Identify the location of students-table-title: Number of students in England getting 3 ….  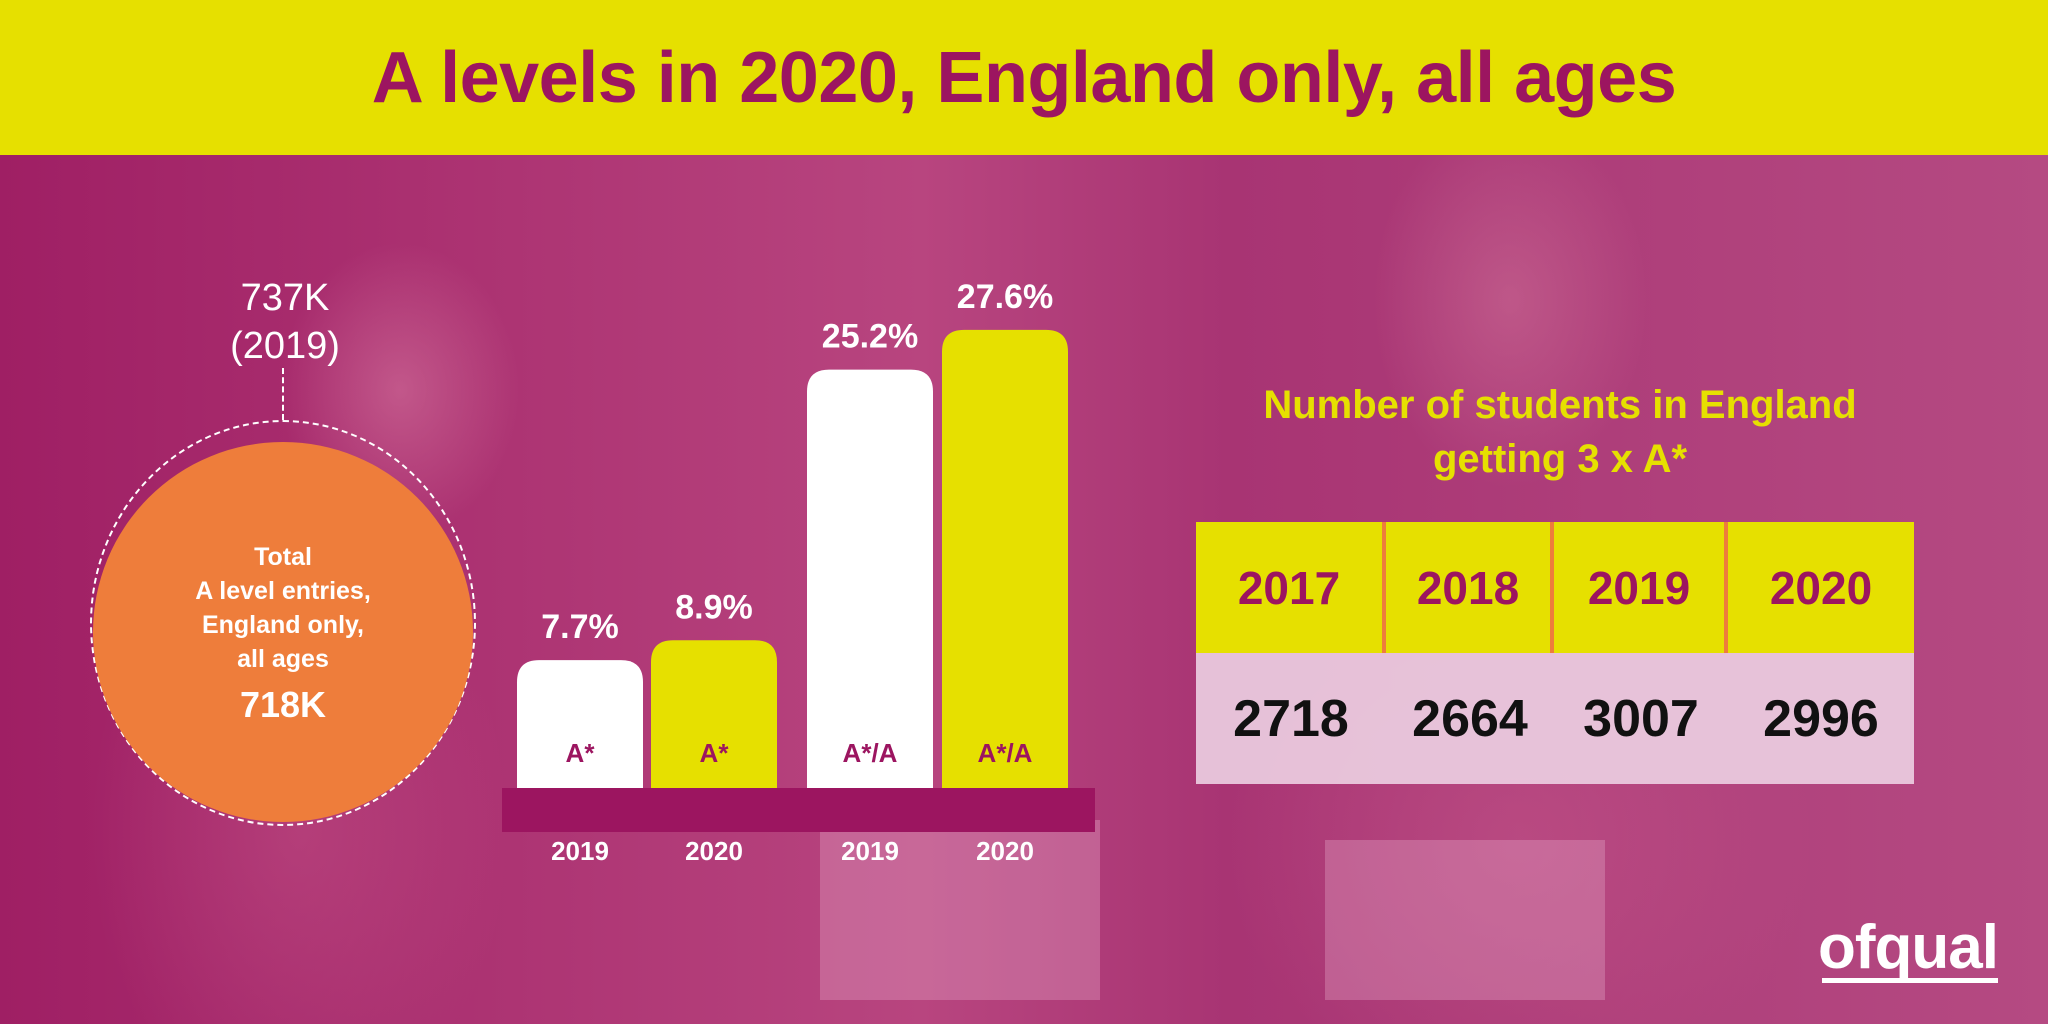
(1560, 432).